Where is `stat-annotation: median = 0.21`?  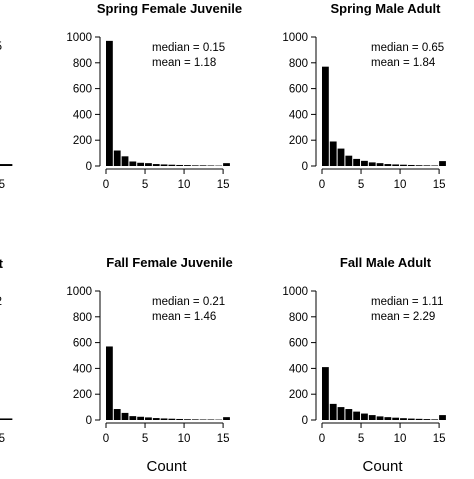 stat-annotation: median = 0.21 is located at coordinates (188, 302).